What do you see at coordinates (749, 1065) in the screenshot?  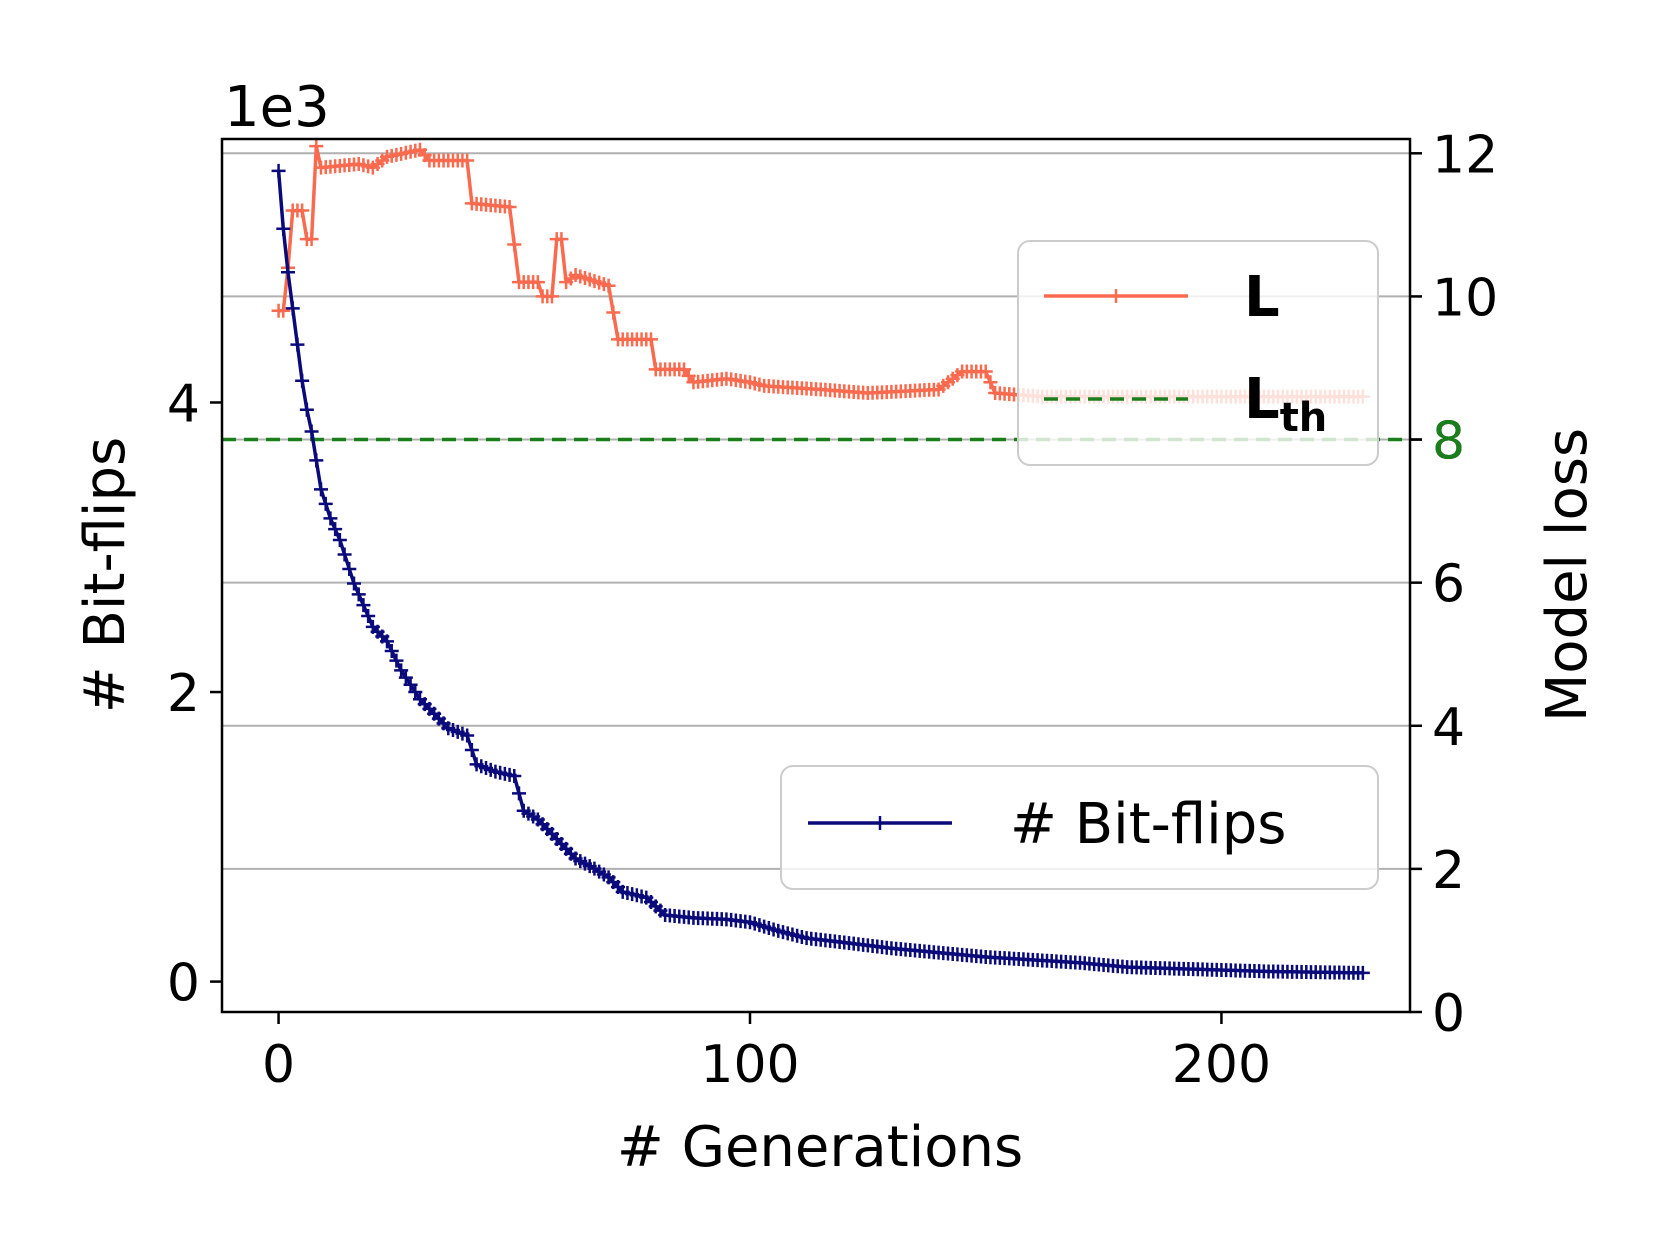 I see `x-tick-label: 100` at bounding box center [749, 1065].